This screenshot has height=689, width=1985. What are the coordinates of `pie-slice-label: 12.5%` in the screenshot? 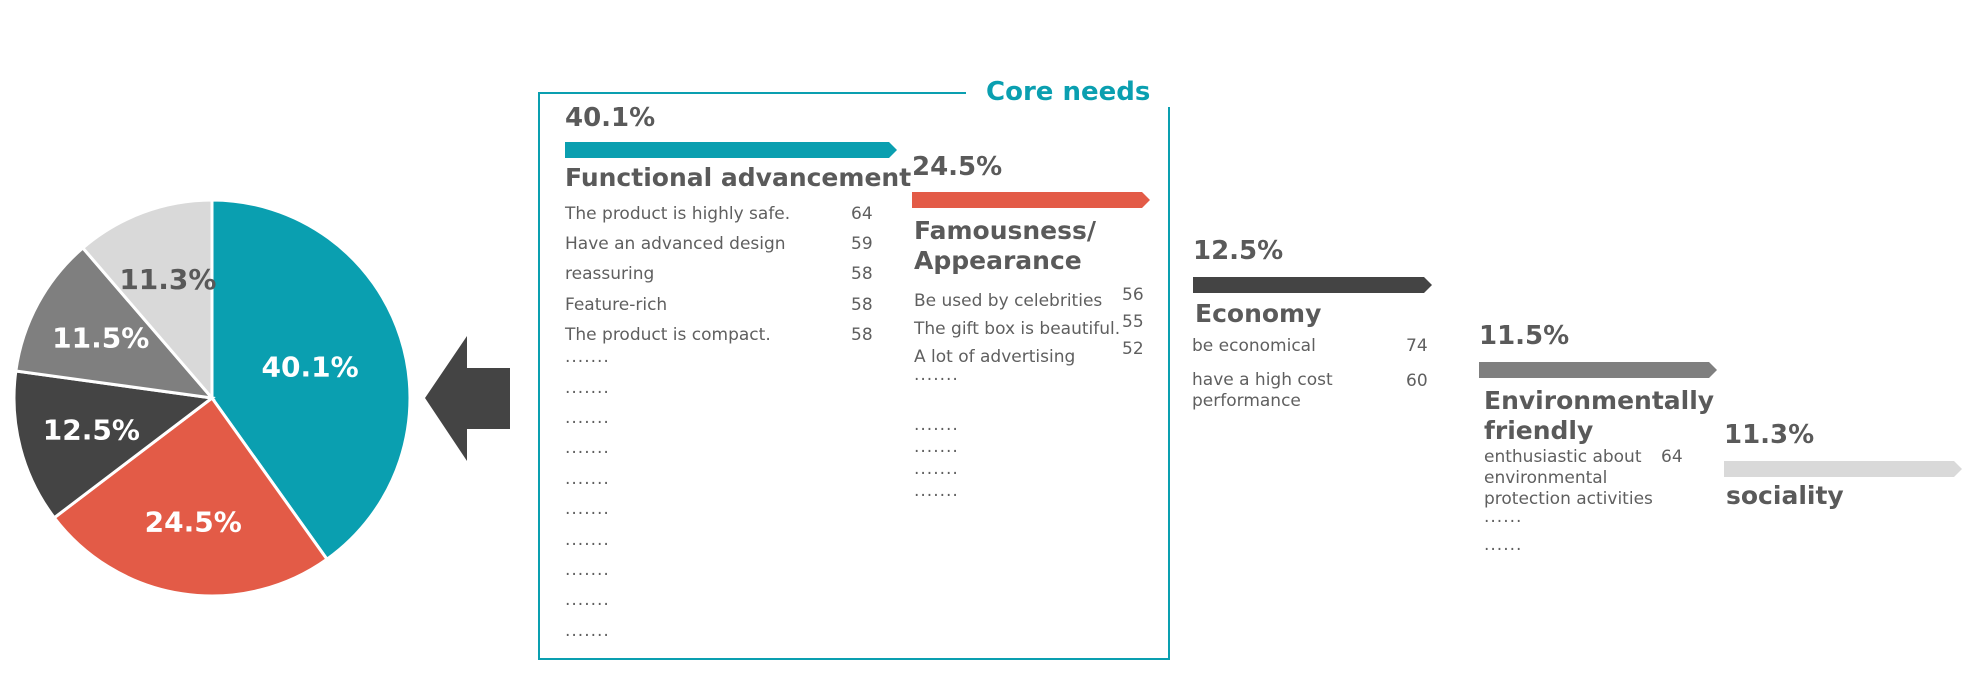 It's located at (91, 430).